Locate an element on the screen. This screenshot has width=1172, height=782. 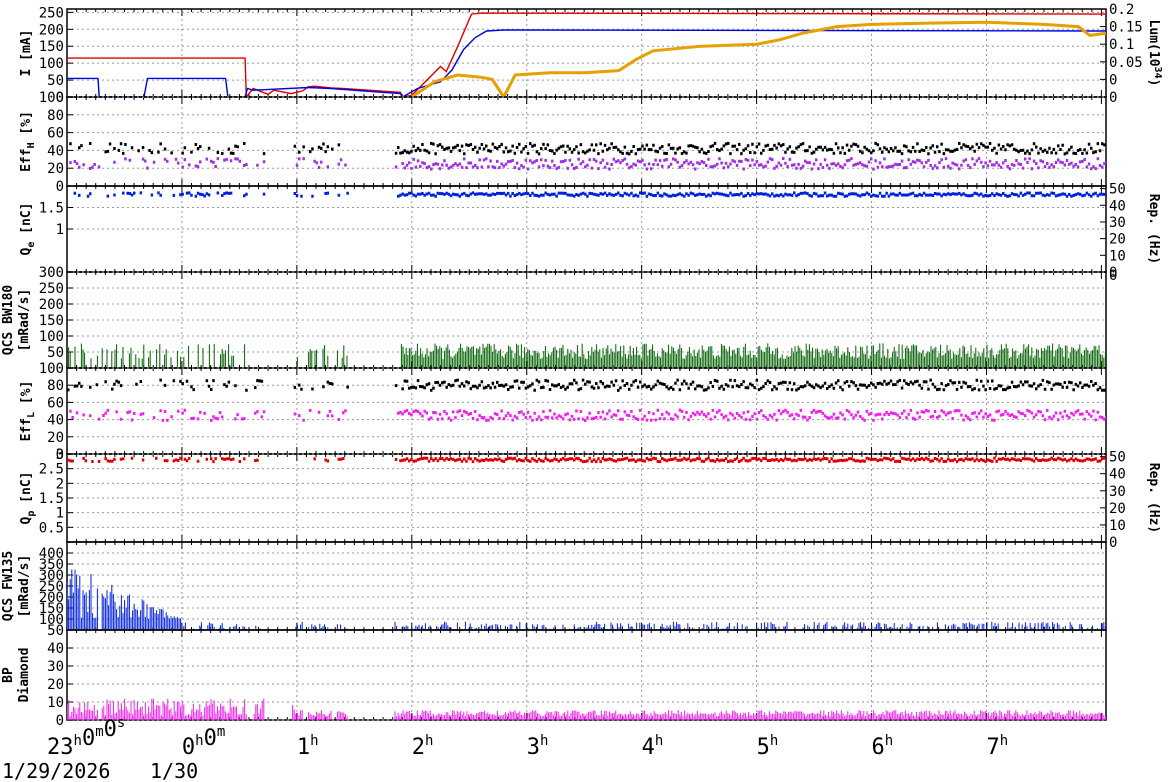
time-tick-value: 5 is located at coordinates (763, 747).